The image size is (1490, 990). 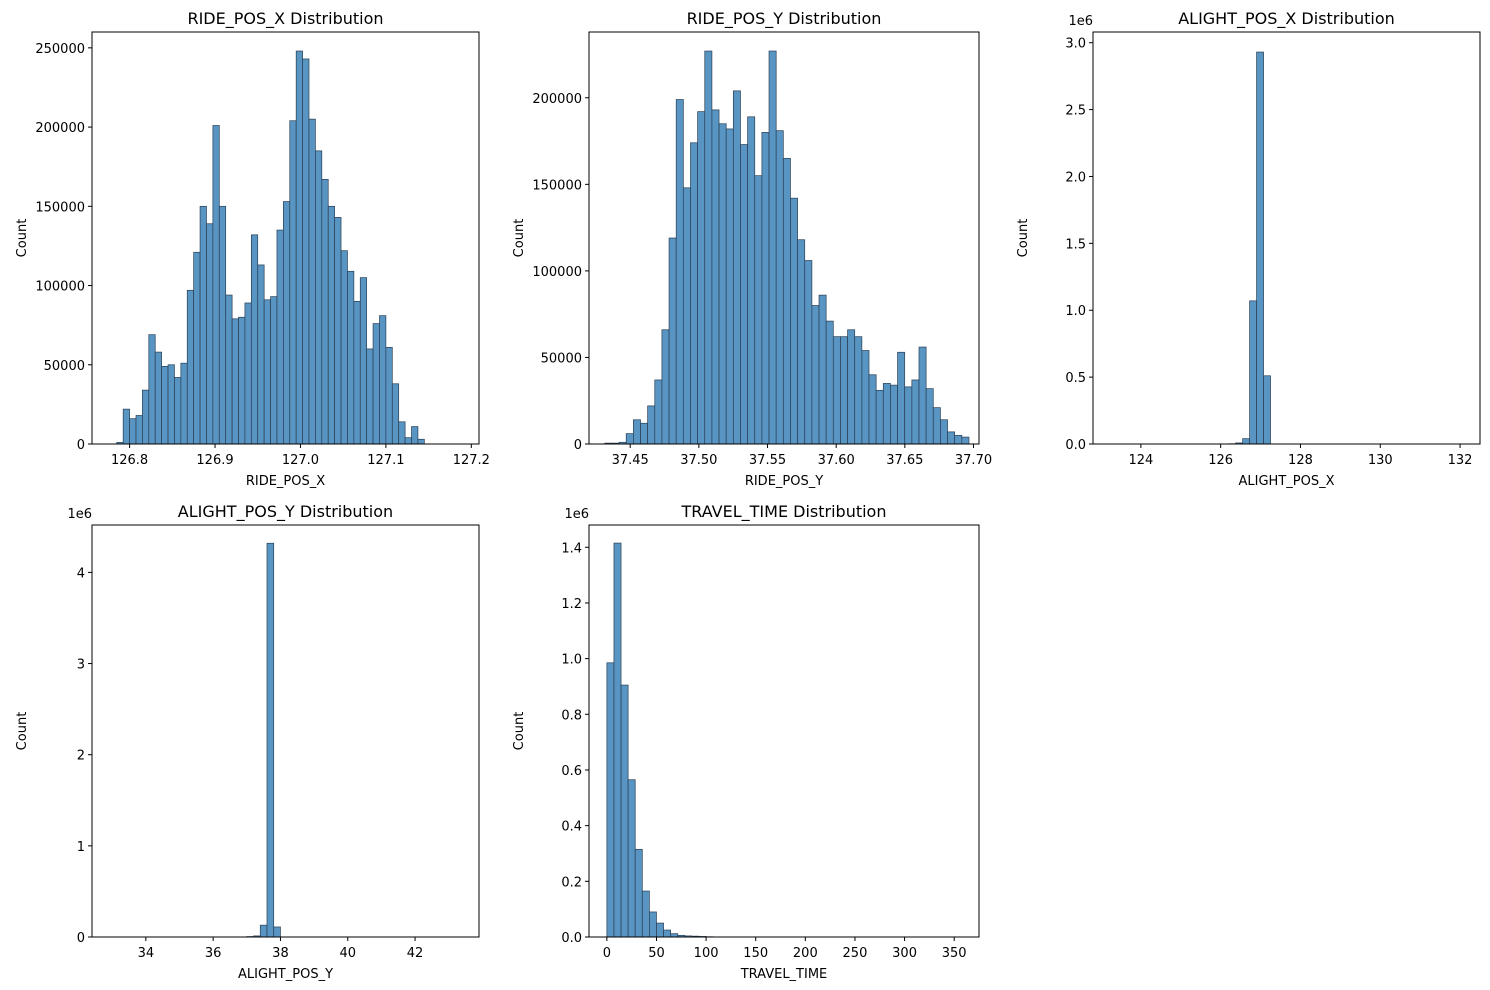 I want to click on x-tick-label: 128, so click(x=1300, y=460).